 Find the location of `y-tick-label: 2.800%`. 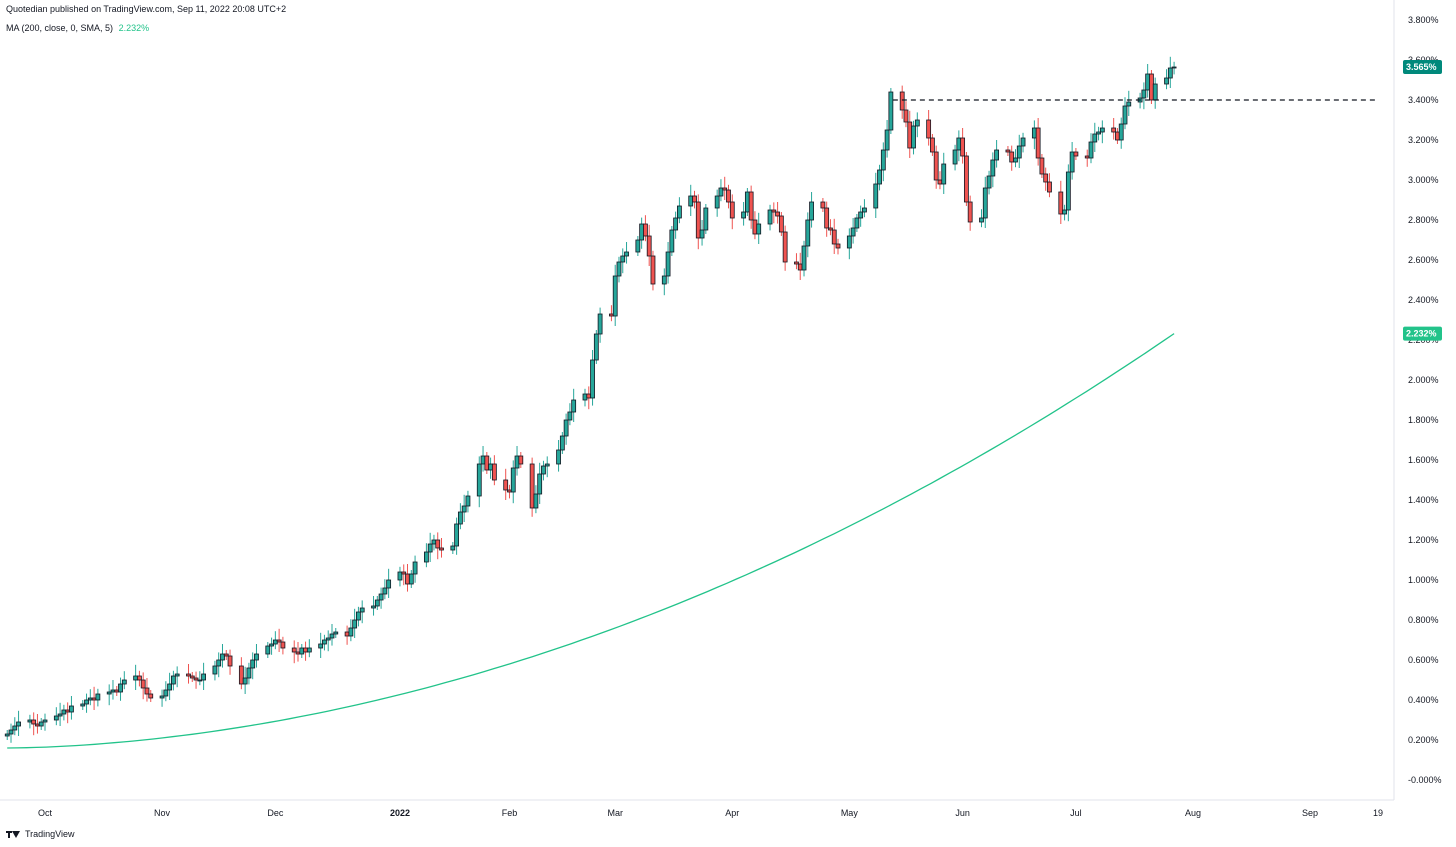

y-tick-label: 2.800% is located at coordinates (1423, 220).